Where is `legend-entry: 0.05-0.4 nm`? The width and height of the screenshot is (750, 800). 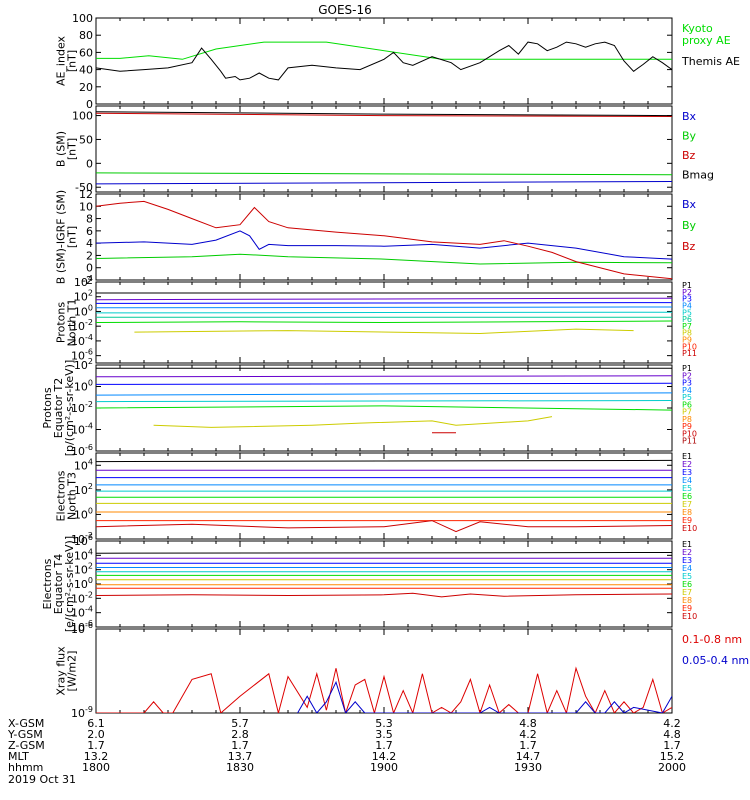 legend-entry: 0.05-0.4 nm is located at coordinates (715, 660).